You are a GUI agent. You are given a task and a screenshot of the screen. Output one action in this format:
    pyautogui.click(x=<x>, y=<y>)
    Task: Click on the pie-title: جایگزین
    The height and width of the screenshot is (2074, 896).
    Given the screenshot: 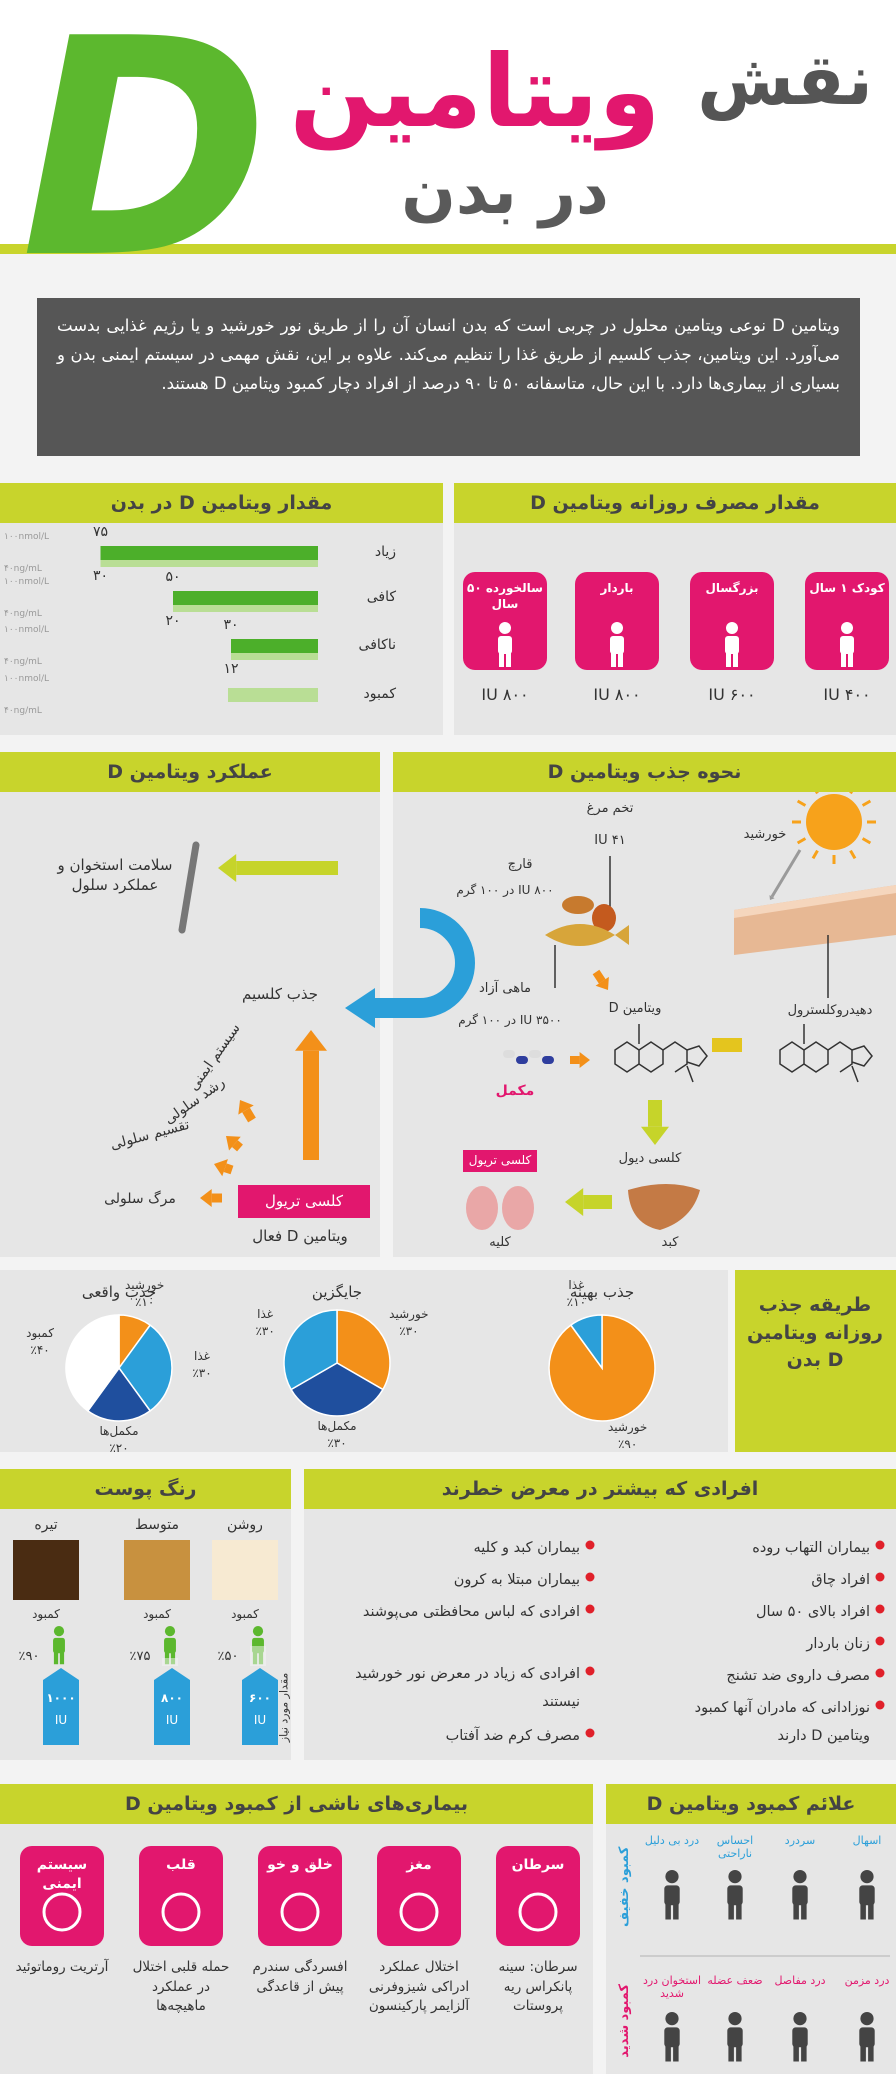 What is the action you would take?
    pyautogui.click(x=337, y=1292)
    